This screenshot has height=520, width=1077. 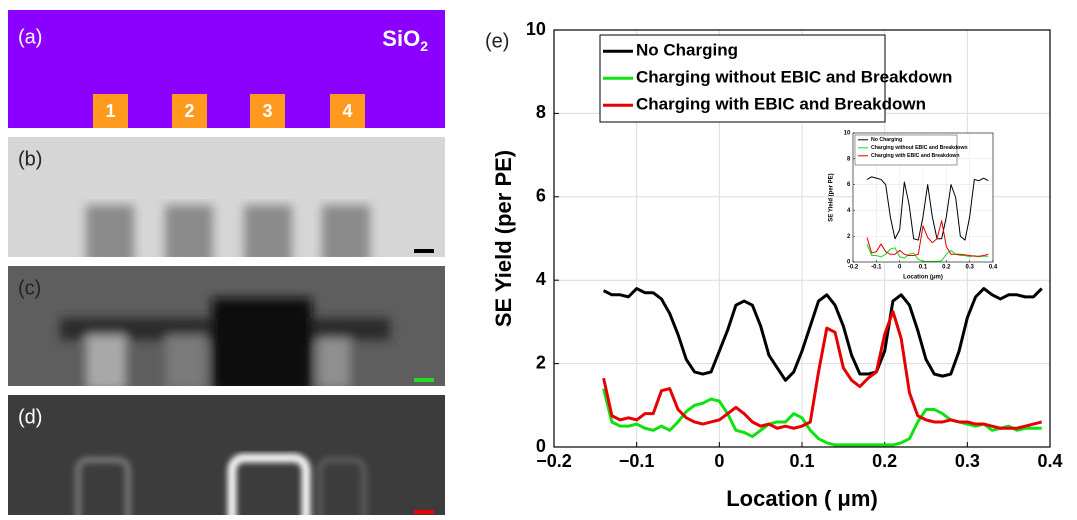 I want to click on oxide-layer, so click(x=226, y=69).